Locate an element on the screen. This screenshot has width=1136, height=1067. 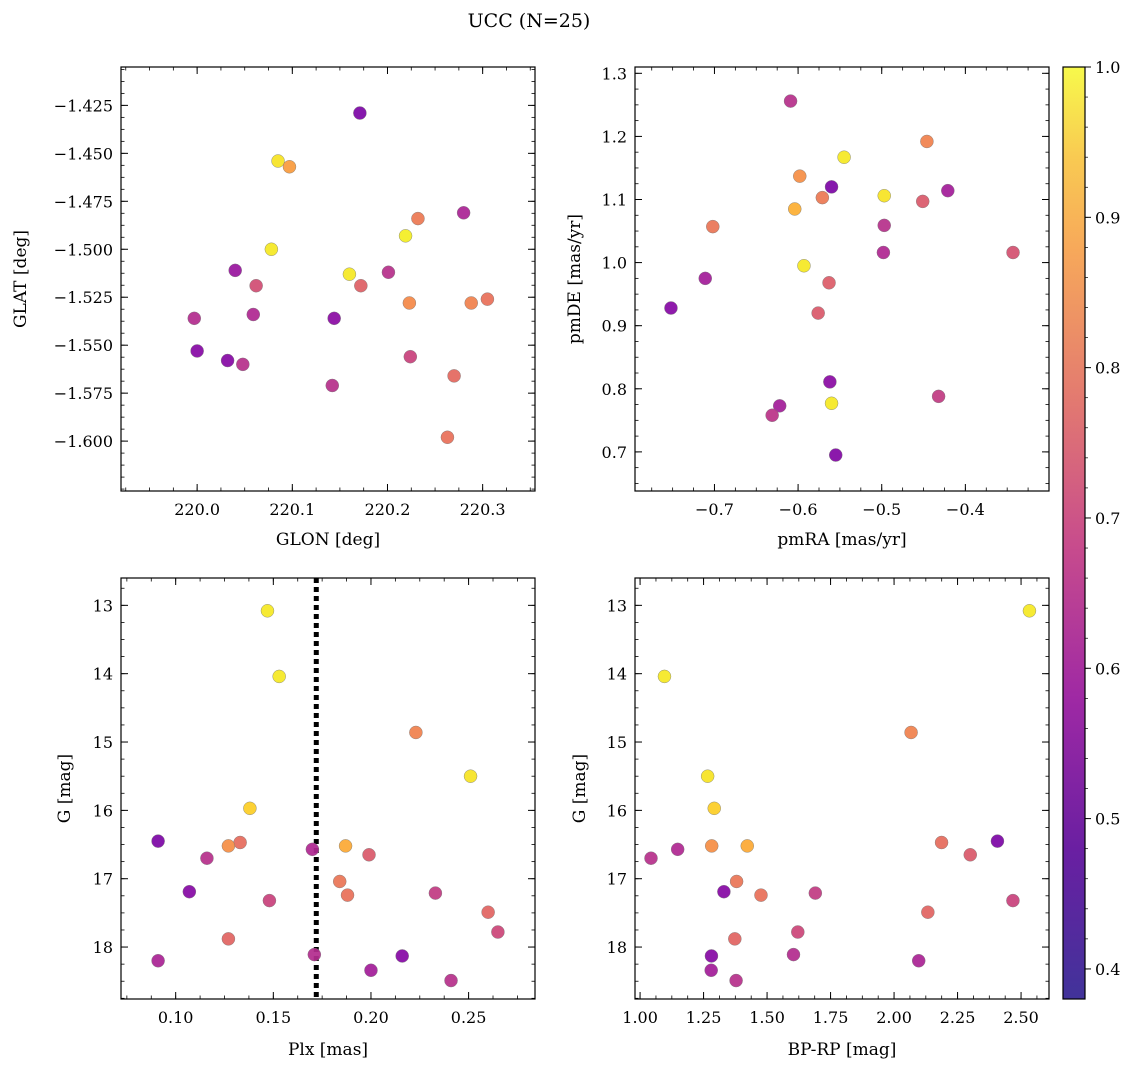
x-tick-label: 220.3 is located at coordinates (483, 509).